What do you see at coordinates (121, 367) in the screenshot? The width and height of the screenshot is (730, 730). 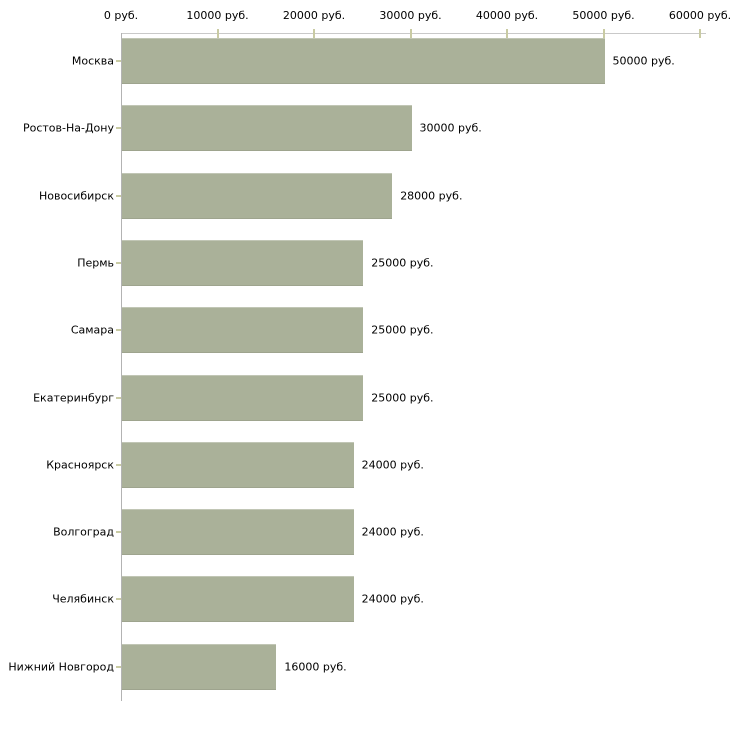 I see `y-axis-line` at bounding box center [121, 367].